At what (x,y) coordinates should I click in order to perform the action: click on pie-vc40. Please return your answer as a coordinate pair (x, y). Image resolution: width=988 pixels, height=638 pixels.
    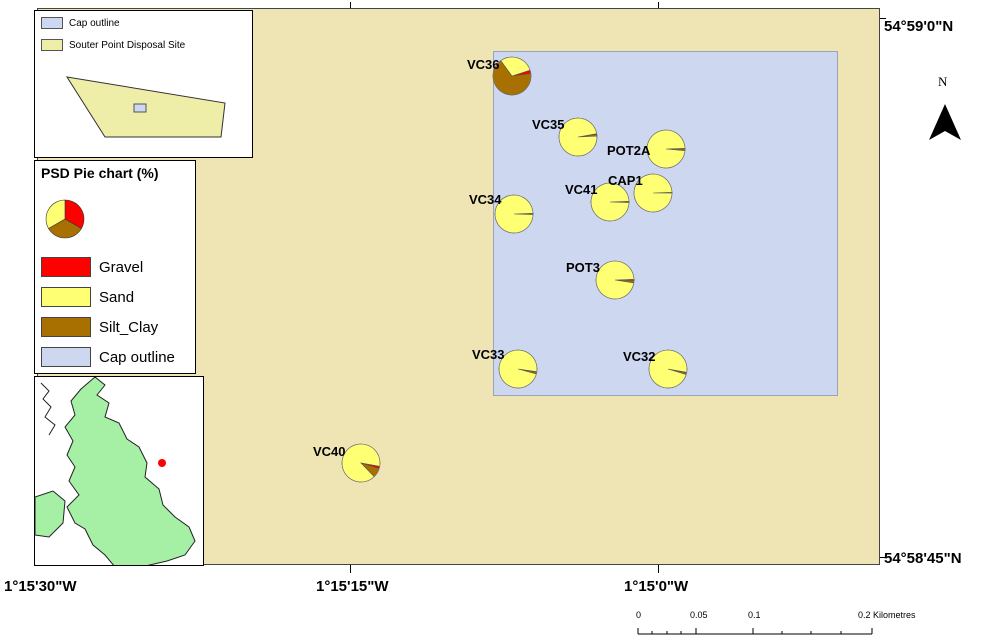
    Looking at the image, I should click on (361, 463).